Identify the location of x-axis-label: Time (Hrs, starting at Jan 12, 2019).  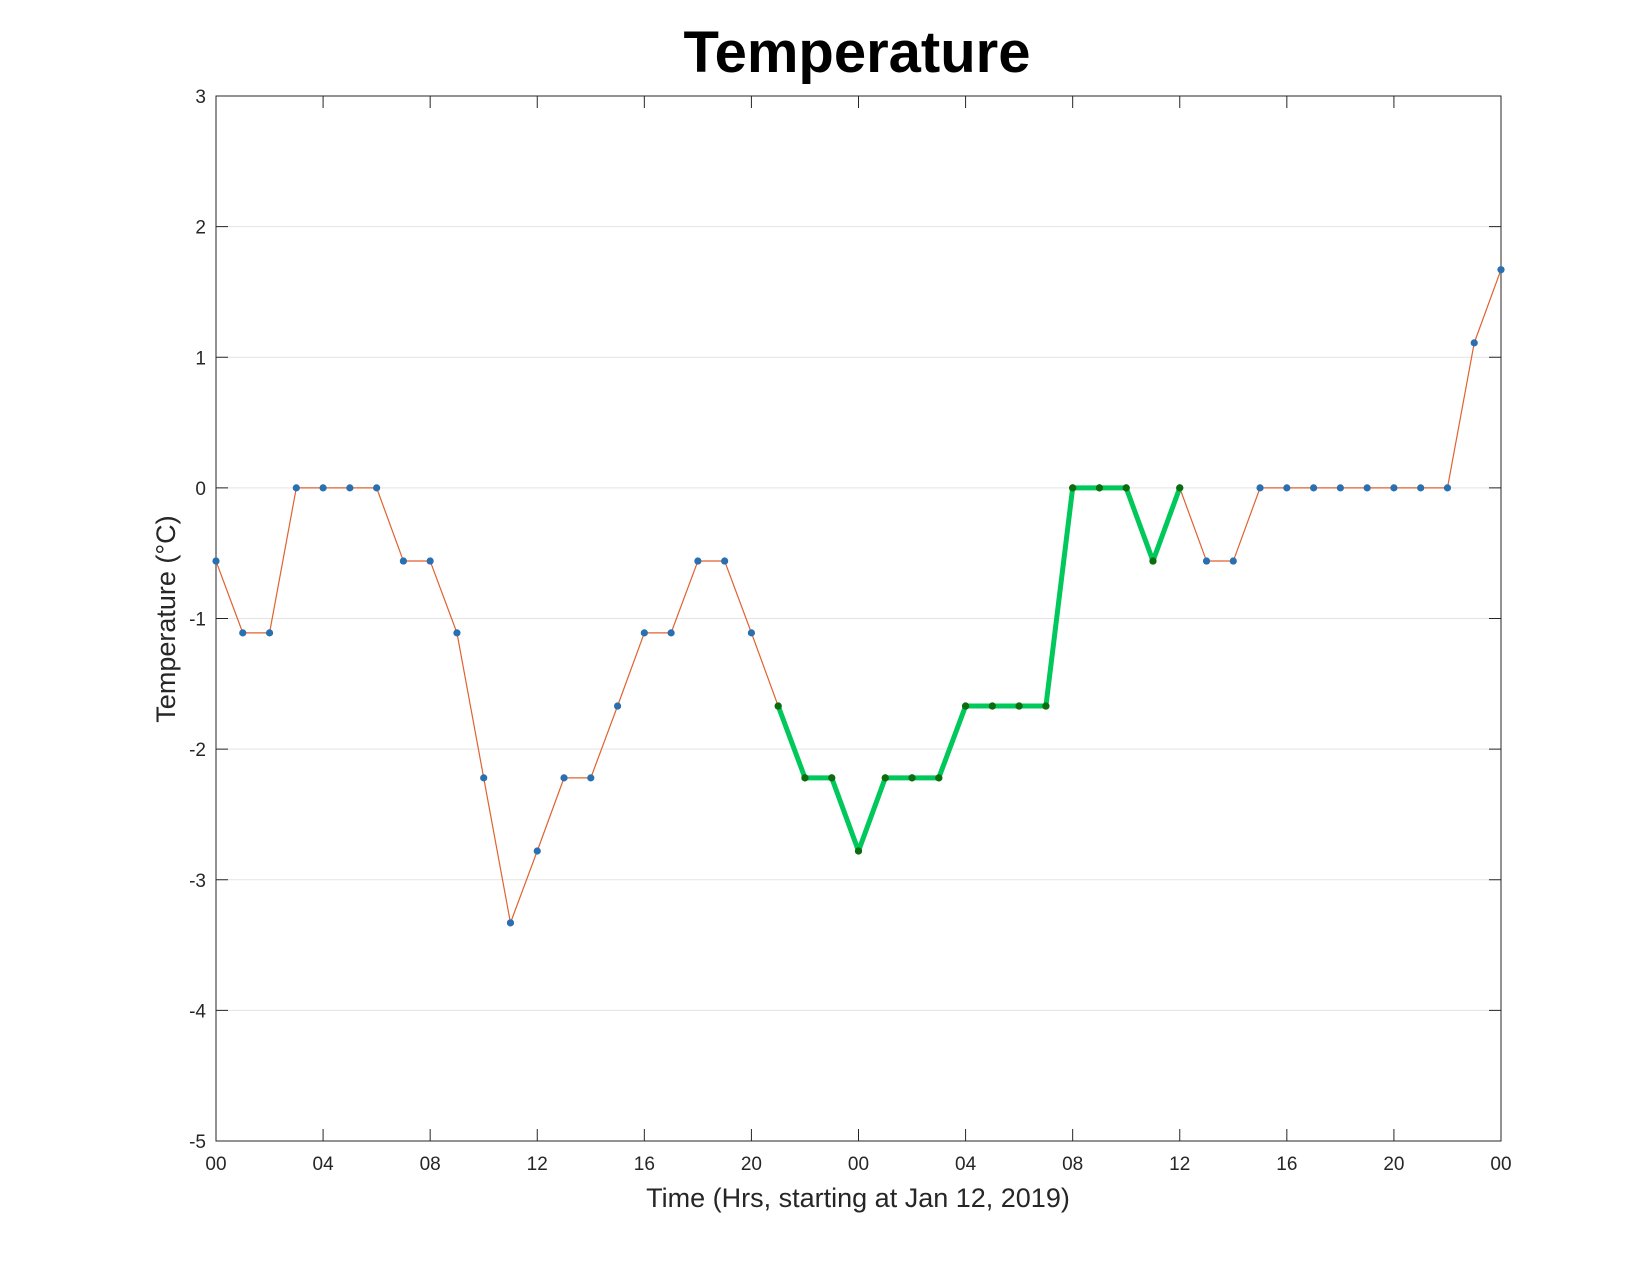
(858, 1198).